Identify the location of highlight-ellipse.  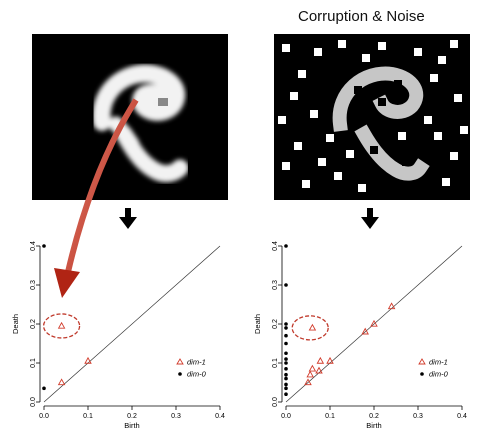
(61, 326).